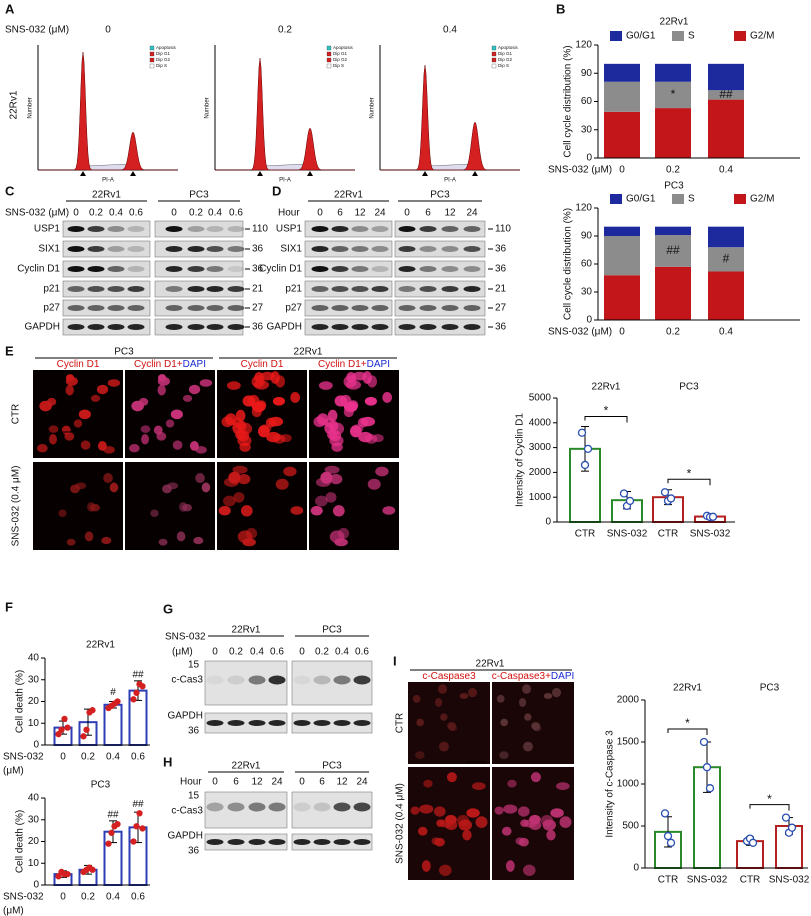 Image resolution: width=811 pixels, height=916 pixels. Describe the element at coordinates (668, 534) in the screenshot. I see `x-tick-label: CTR` at that location.